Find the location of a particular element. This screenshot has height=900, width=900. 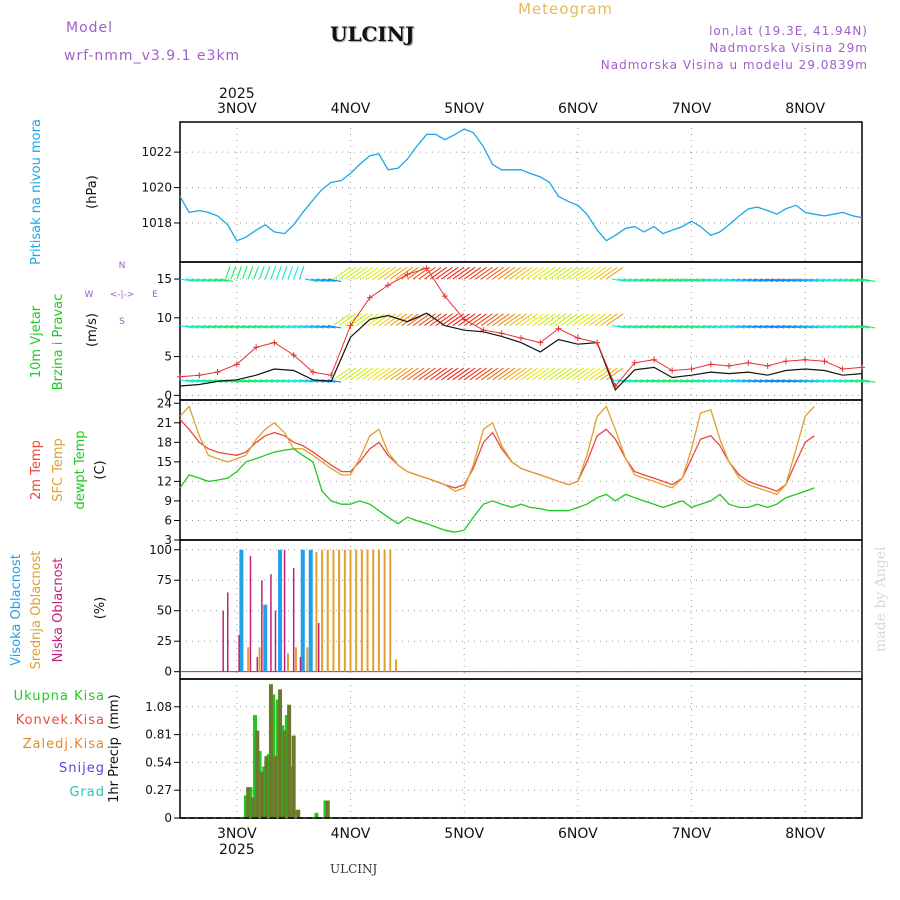

y-tick-label: 21 is located at coordinates (164, 423).